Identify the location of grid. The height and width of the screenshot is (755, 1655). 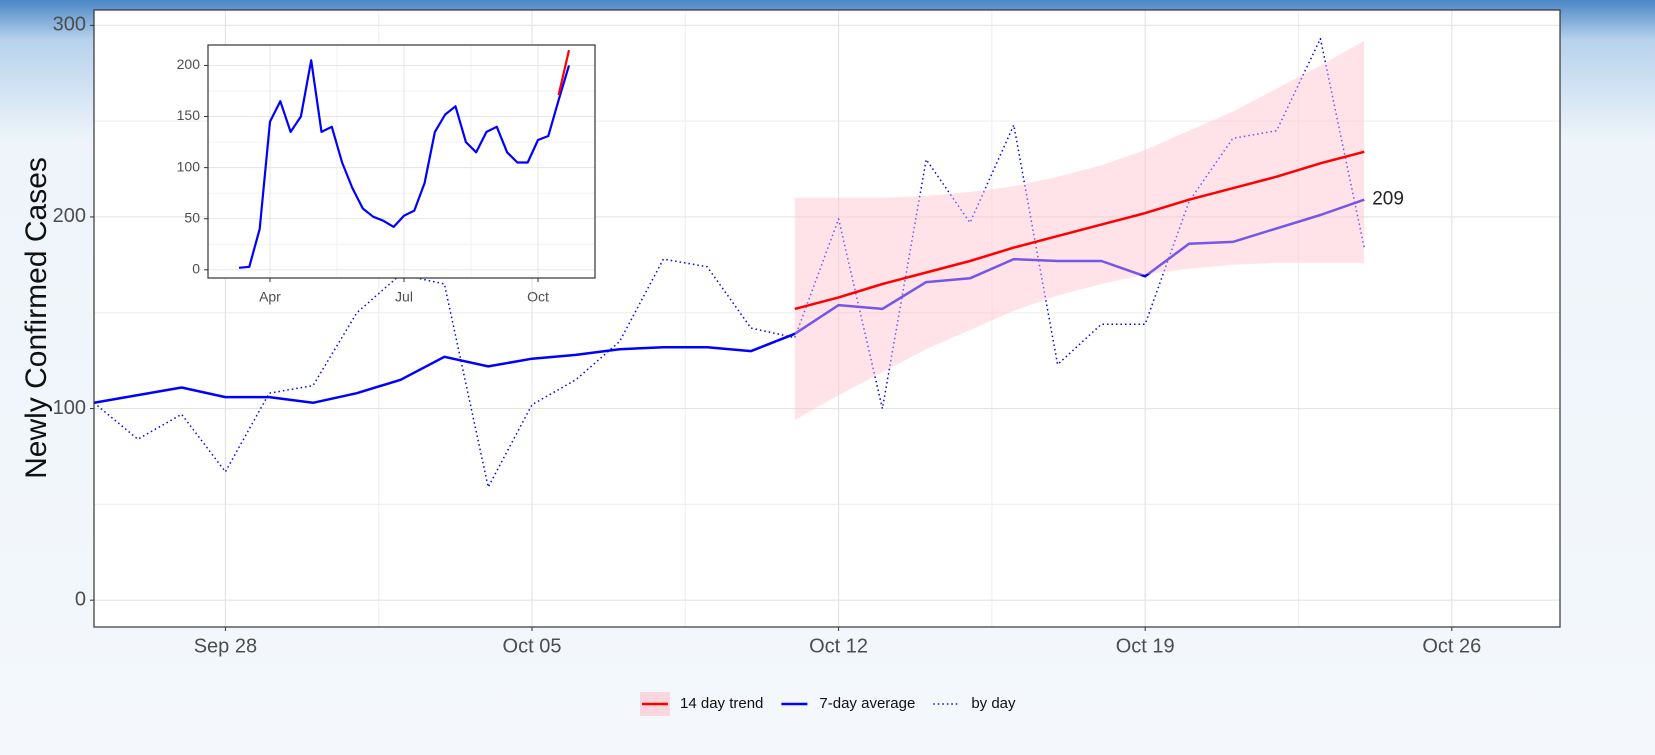
(401, 161).